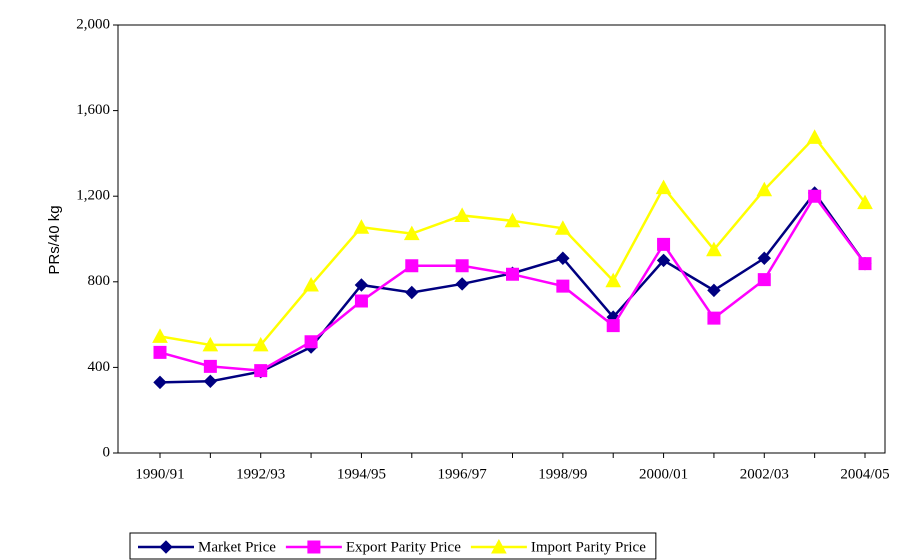  I want to click on y-tick-label: 400, so click(99, 367).